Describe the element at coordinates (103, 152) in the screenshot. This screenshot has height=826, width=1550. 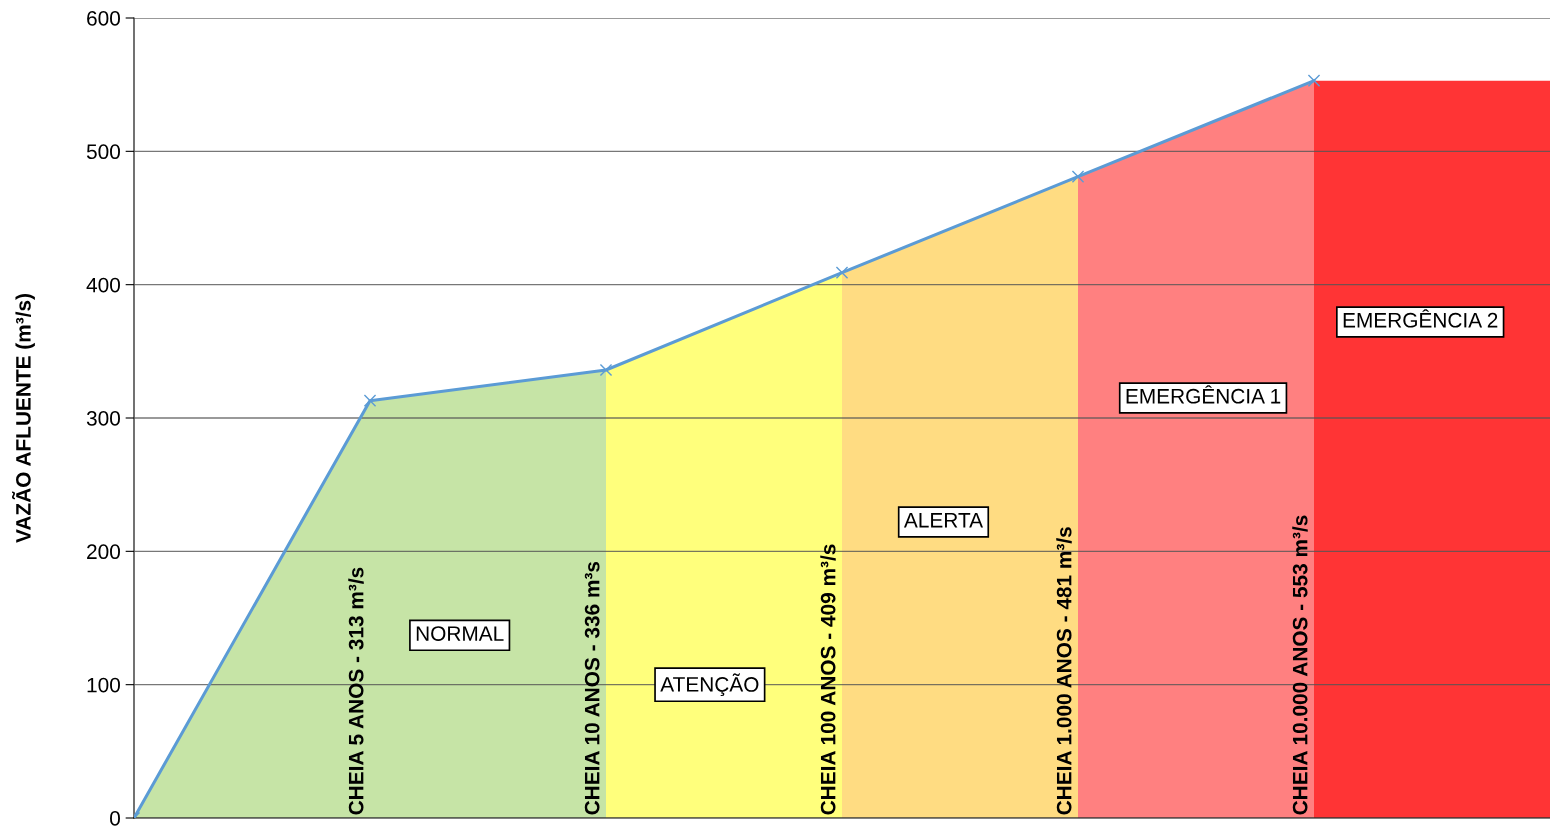
I see `y-tick-label: 500` at that location.